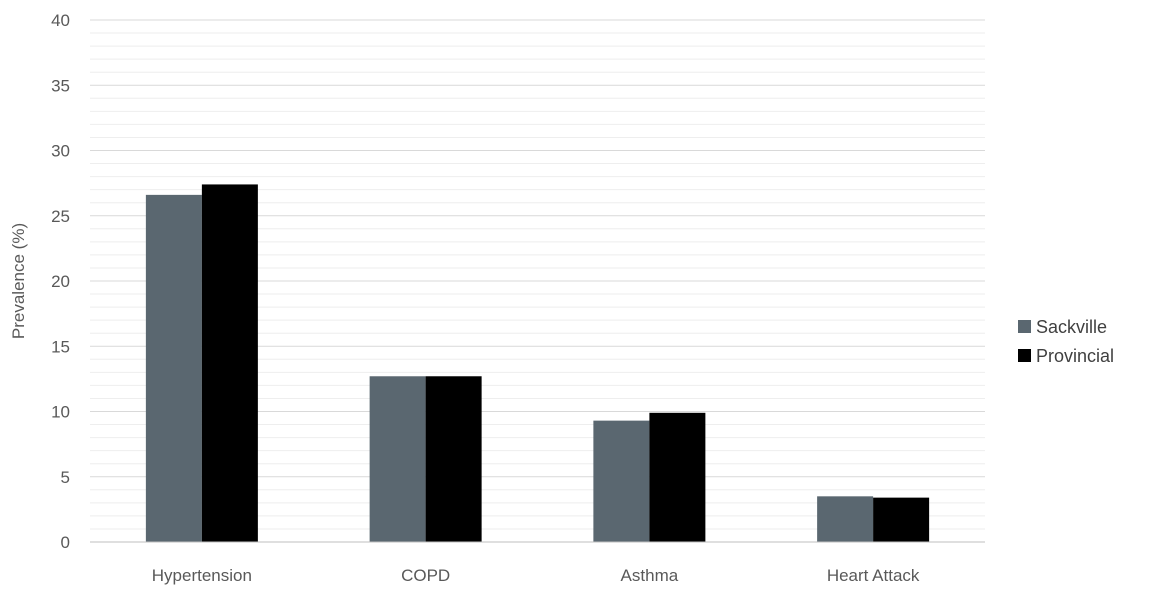  I want to click on bar-sackville-asthma, so click(621, 481).